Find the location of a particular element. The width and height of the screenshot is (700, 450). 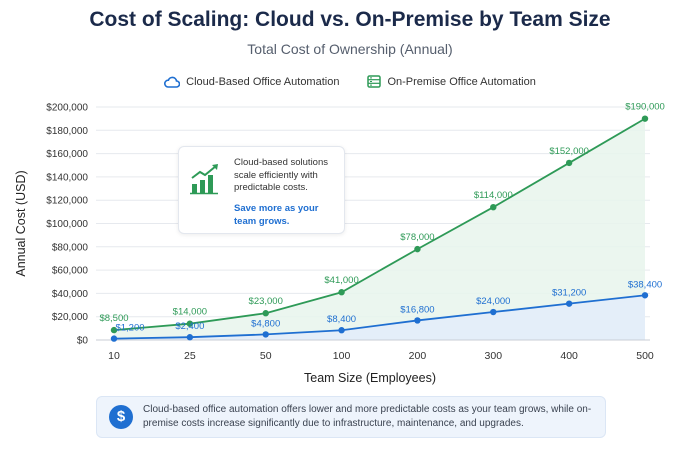

data-label: $8,500 is located at coordinates (113, 318).